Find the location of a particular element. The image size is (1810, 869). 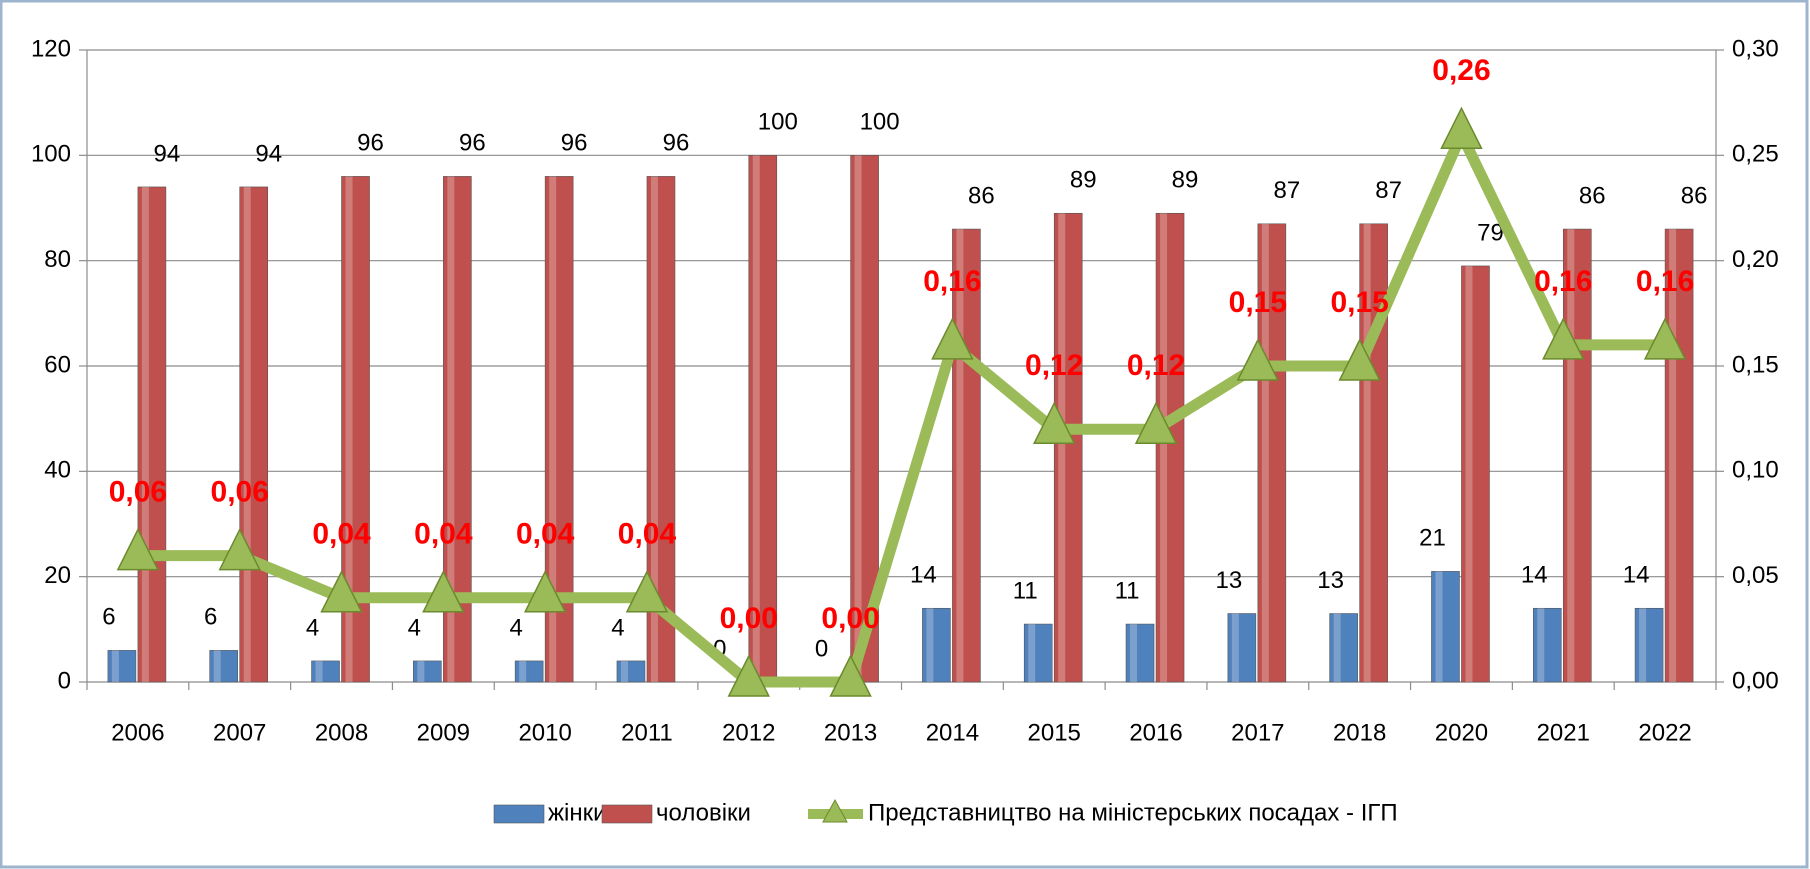

y2-tick-label: 0,05 is located at coordinates (1755, 575).